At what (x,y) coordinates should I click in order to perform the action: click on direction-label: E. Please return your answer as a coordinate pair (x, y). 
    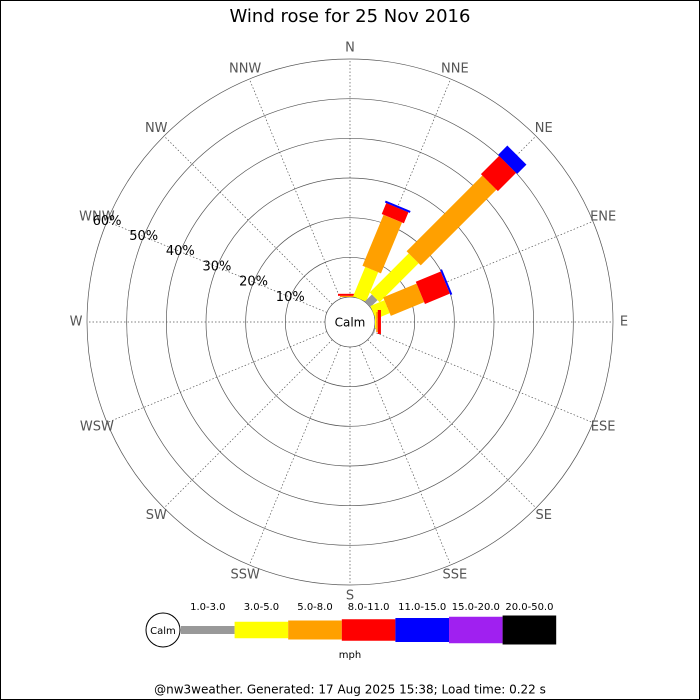
    Looking at the image, I should click on (624, 322).